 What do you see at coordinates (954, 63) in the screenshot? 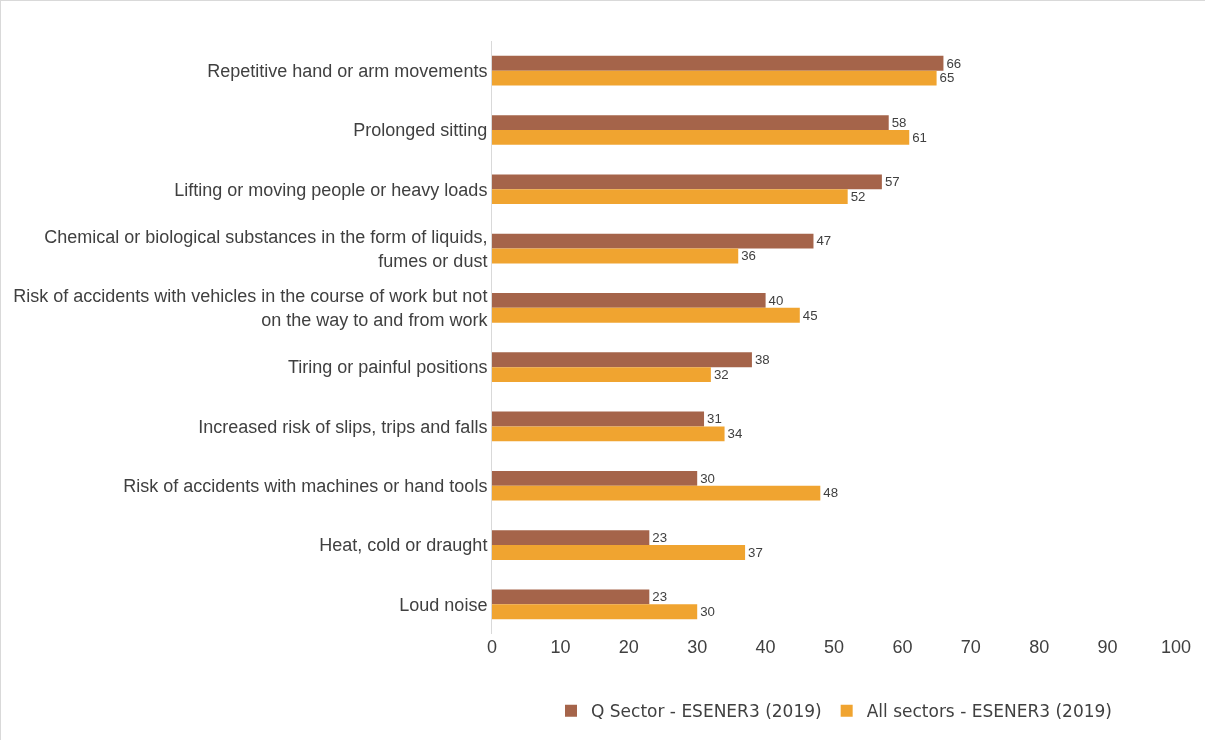
I see `data-label: 66` at bounding box center [954, 63].